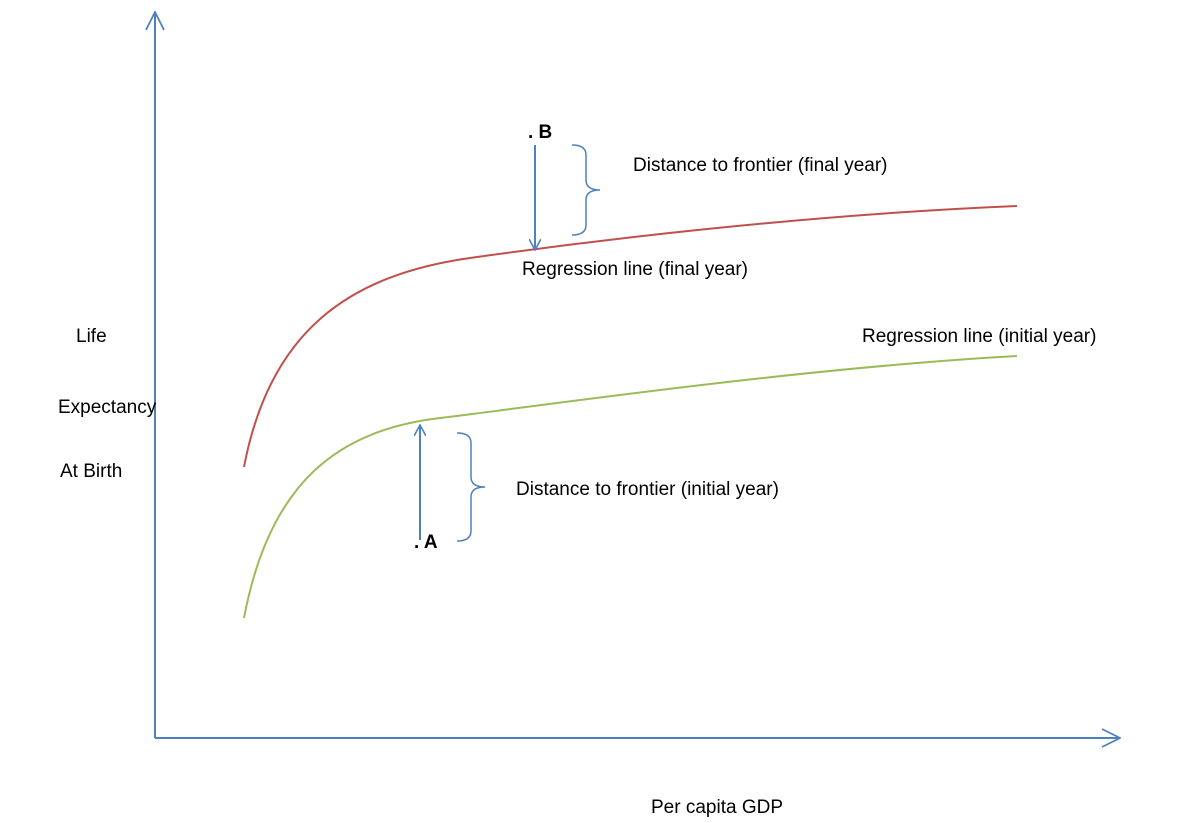  What do you see at coordinates (635, 269) in the screenshot?
I see `curve-label: Regression line (final year)` at bounding box center [635, 269].